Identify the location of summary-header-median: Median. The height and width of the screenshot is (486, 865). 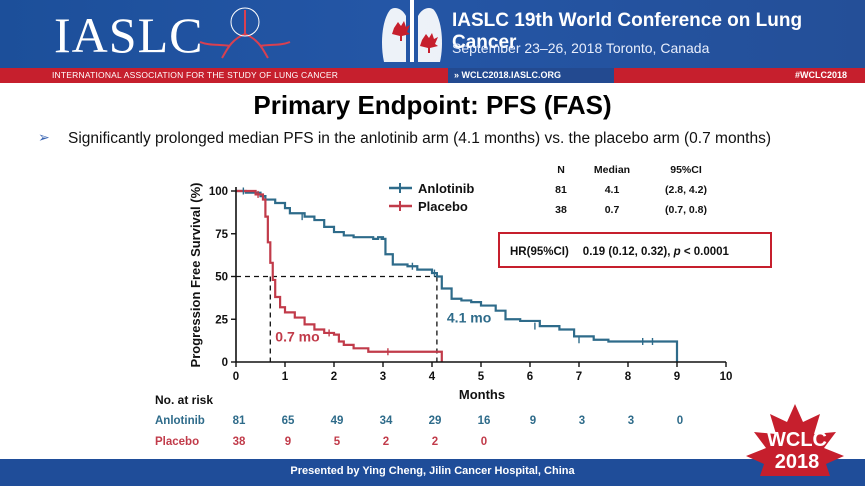
(612, 170).